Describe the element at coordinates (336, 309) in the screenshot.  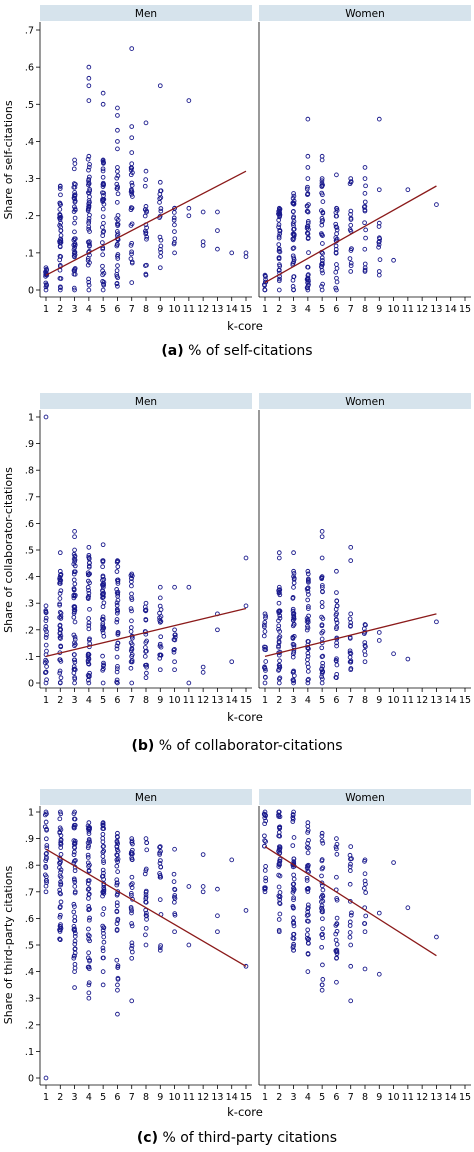
I see `chart1-women-x-tick-label: 6` at that location.